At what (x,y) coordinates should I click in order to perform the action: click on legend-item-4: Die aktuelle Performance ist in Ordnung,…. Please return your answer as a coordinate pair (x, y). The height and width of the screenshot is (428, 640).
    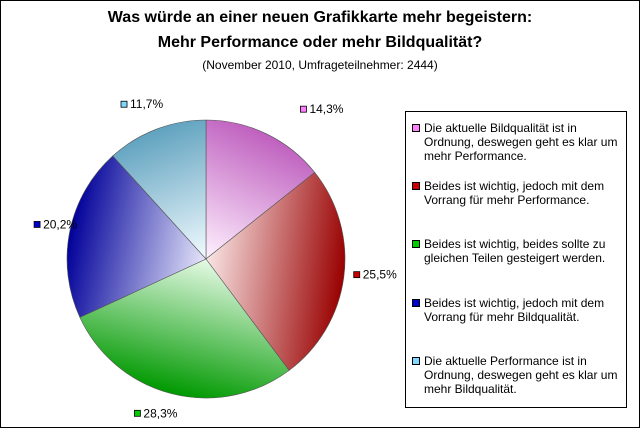
    Looking at the image, I should click on (519, 375).